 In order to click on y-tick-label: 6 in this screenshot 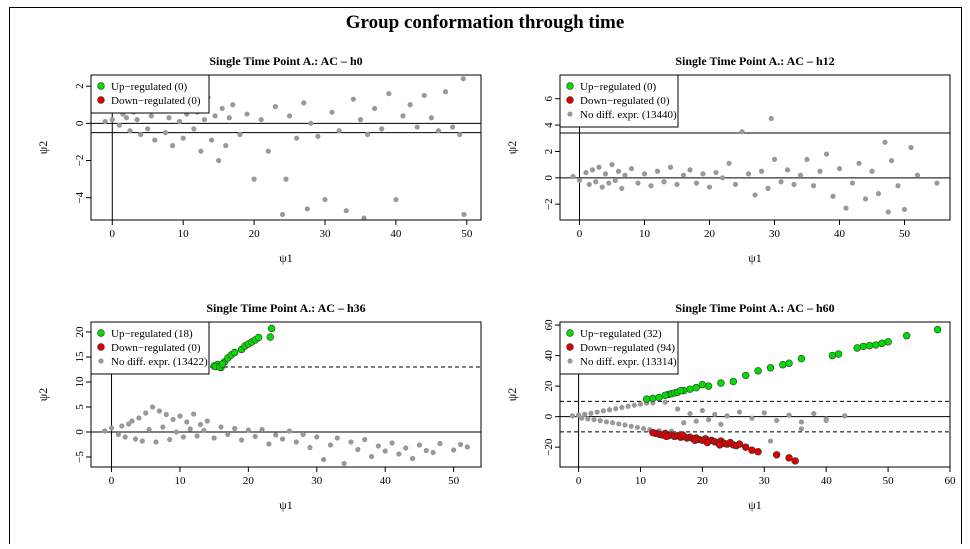, I will do `click(549, 98)`.